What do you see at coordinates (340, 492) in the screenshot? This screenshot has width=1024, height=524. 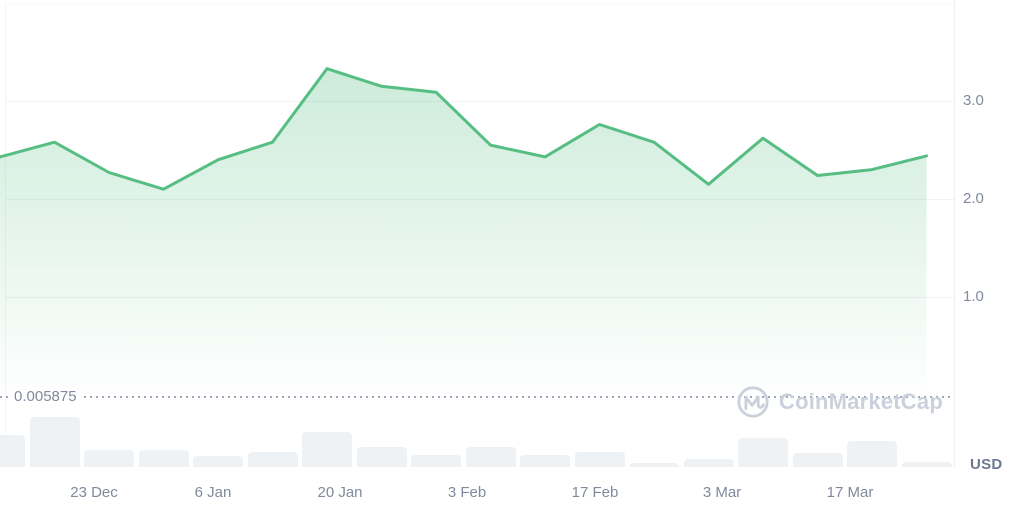 I see `x-axis-label: 20 Jan` at bounding box center [340, 492].